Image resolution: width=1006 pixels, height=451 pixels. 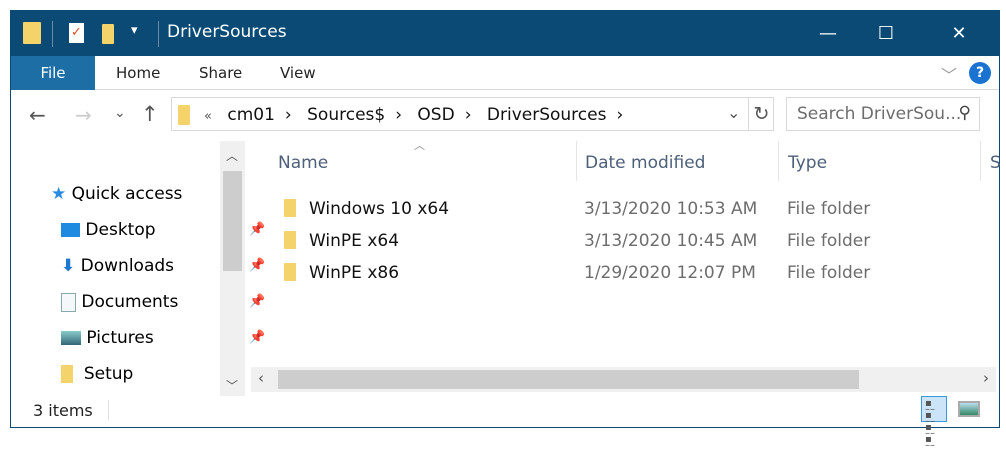 What do you see at coordinates (108, 34) in the screenshot?
I see `new-folder-icon` at bounding box center [108, 34].